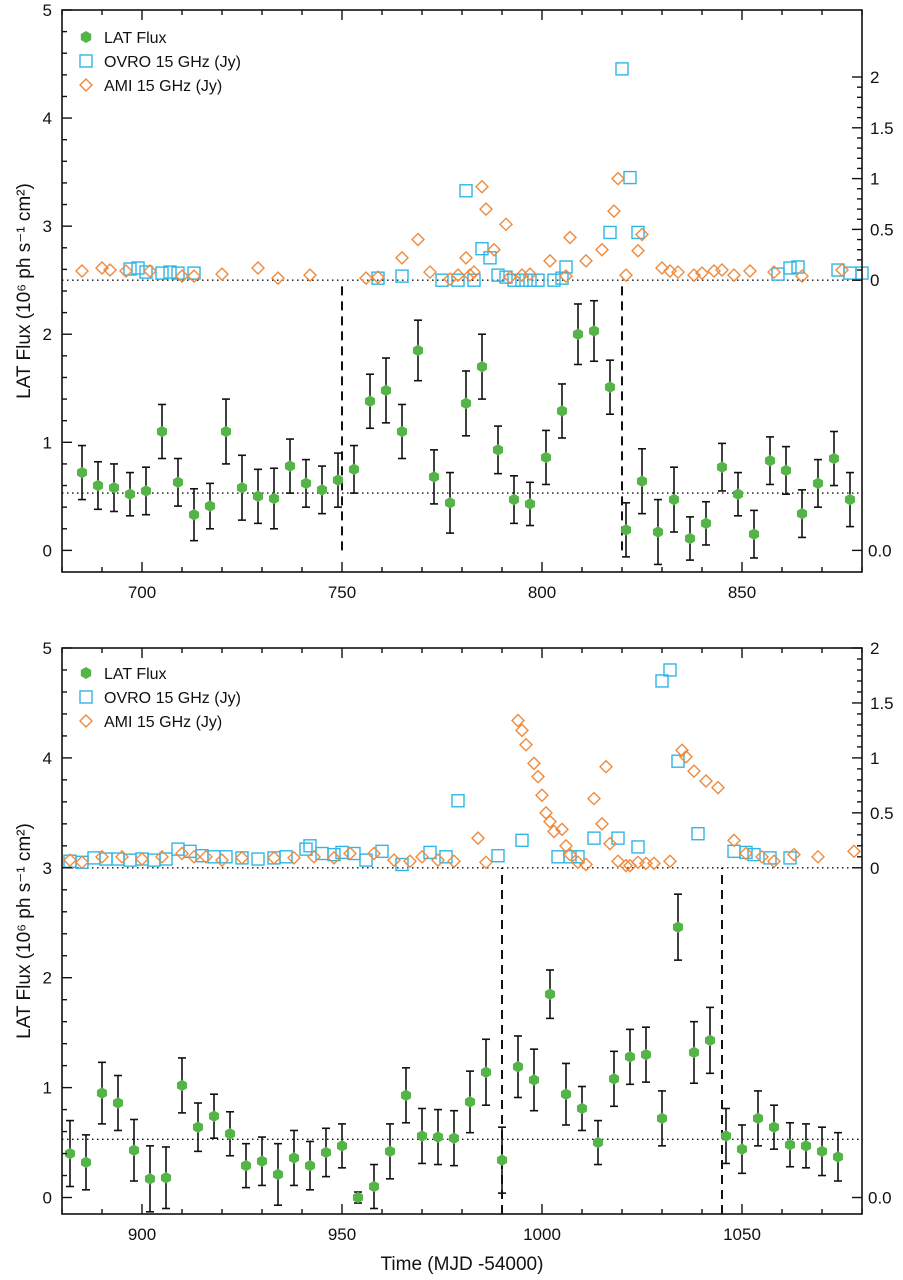  Describe the element at coordinates (342, 1234) in the screenshot. I see `bottom-x-tick-label: 950` at that location.